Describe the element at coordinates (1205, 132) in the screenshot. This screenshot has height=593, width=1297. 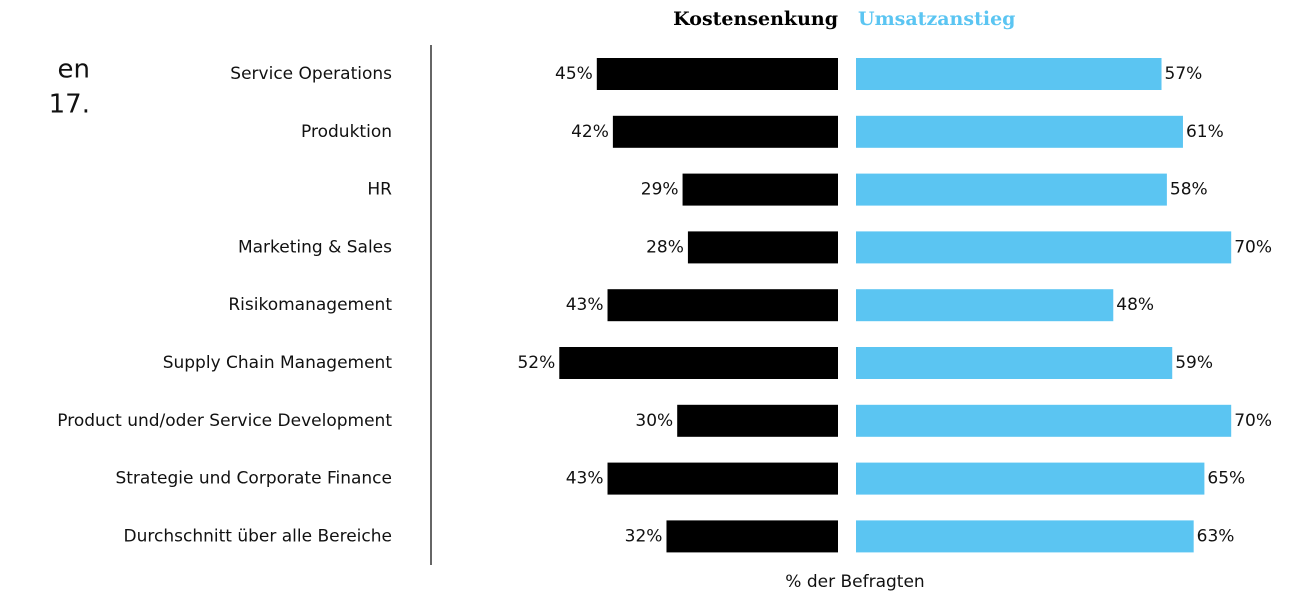
I see `value-label: 61%` at that location.